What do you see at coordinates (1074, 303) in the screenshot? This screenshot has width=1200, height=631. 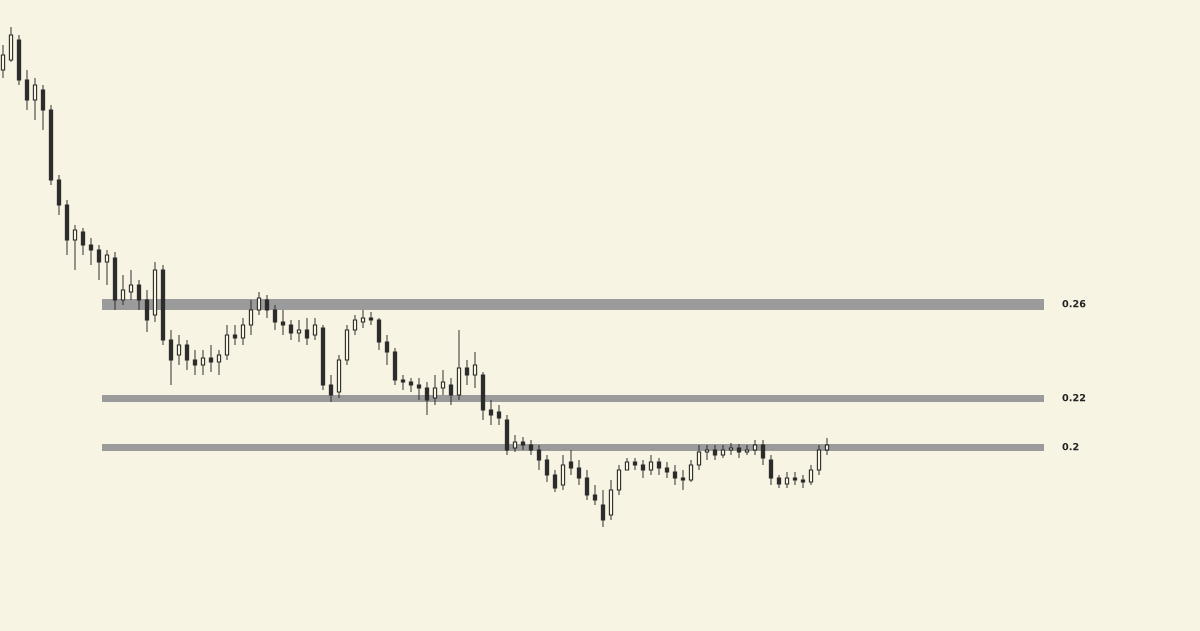 I see `band-label: 0.26` at bounding box center [1074, 303].